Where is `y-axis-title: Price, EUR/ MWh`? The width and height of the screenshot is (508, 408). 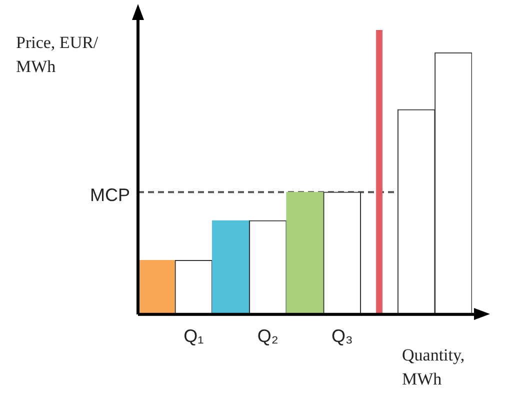
y-axis-title: Price, EUR/ MWh is located at coordinates (57, 54).